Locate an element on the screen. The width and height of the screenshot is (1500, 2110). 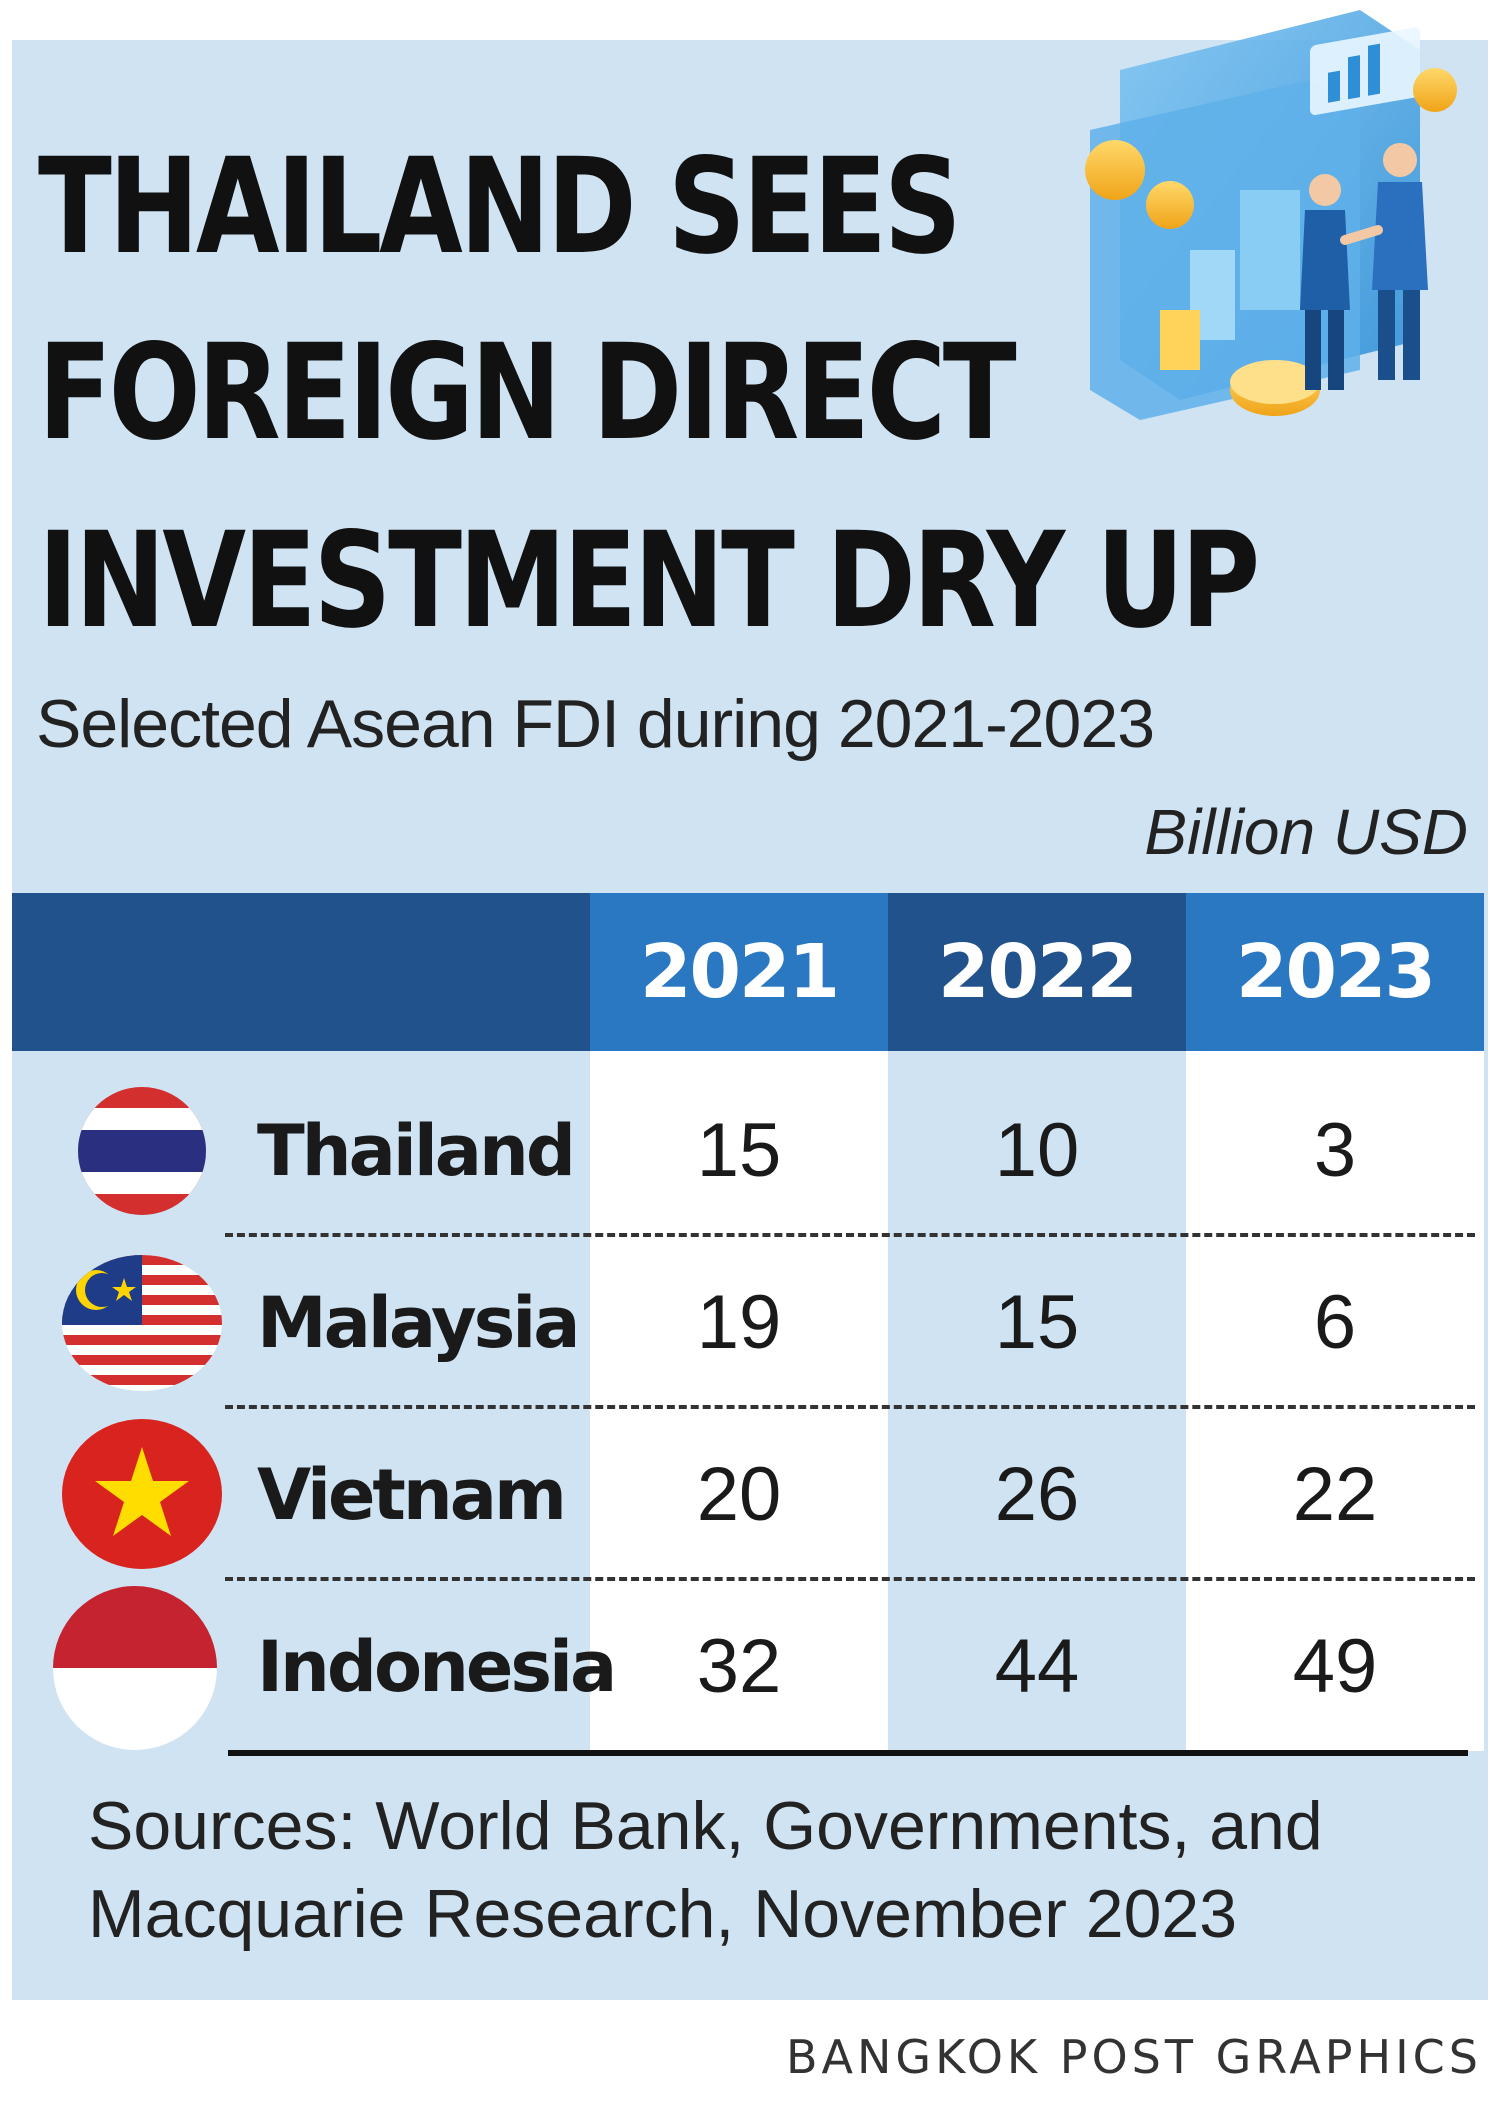
value-cell: 6 is located at coordinates (1335, 1322).